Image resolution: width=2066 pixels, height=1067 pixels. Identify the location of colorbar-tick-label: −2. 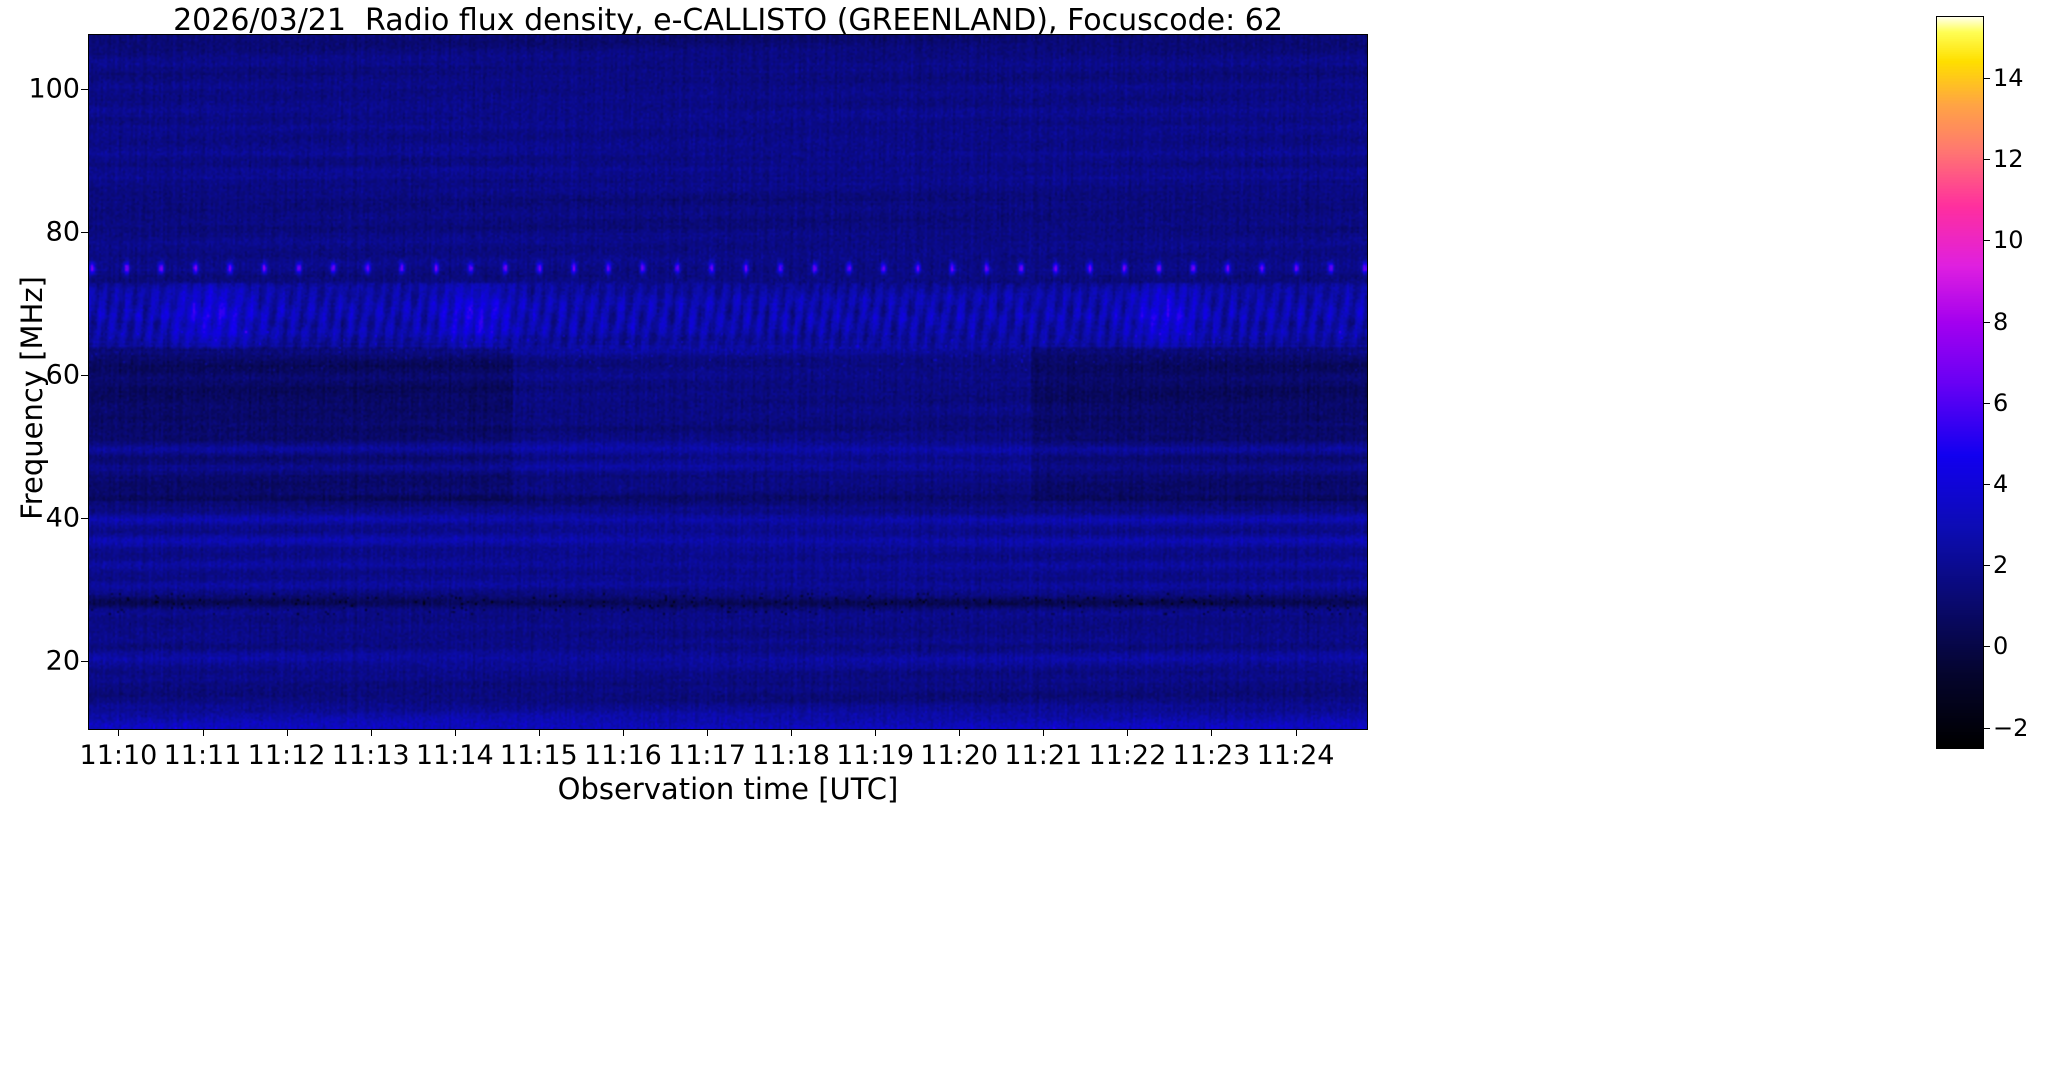
(2011, 727).